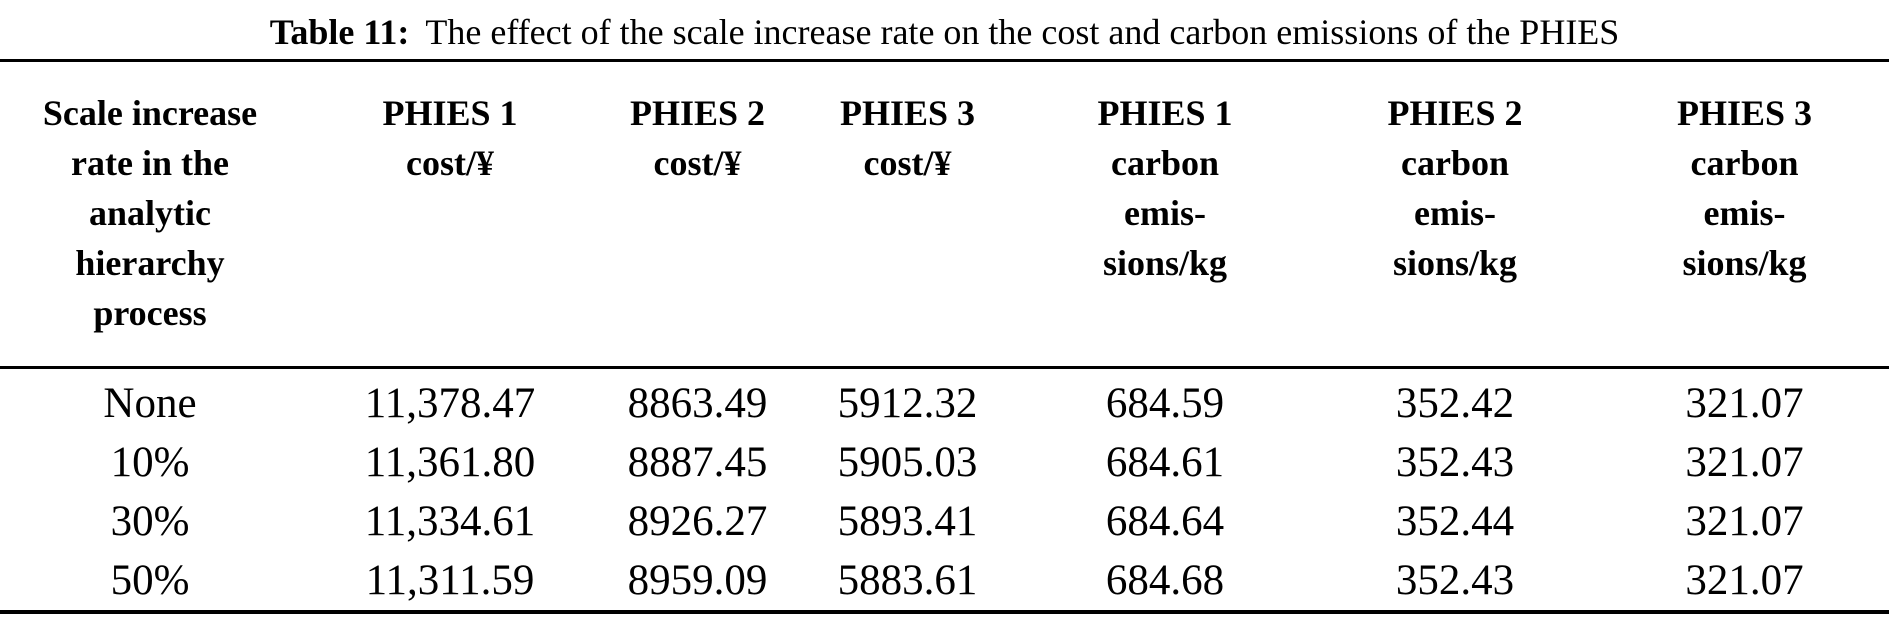  Describe the element at coordinates (907, 138) in the screenshot. I see `column-header-phies3-cost: PHIES 3 cost/¥` at that location.